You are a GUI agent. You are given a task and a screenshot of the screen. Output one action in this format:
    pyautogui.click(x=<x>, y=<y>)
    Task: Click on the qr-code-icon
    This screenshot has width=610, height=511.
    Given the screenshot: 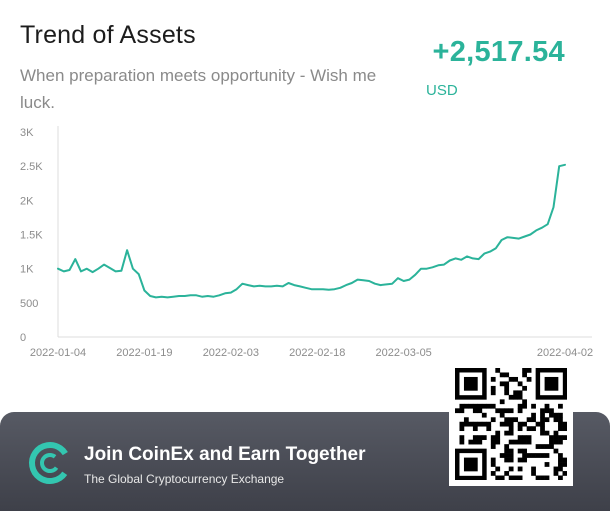 What is the action you would take?
    pyautogui.click(x=511, y=424)
    